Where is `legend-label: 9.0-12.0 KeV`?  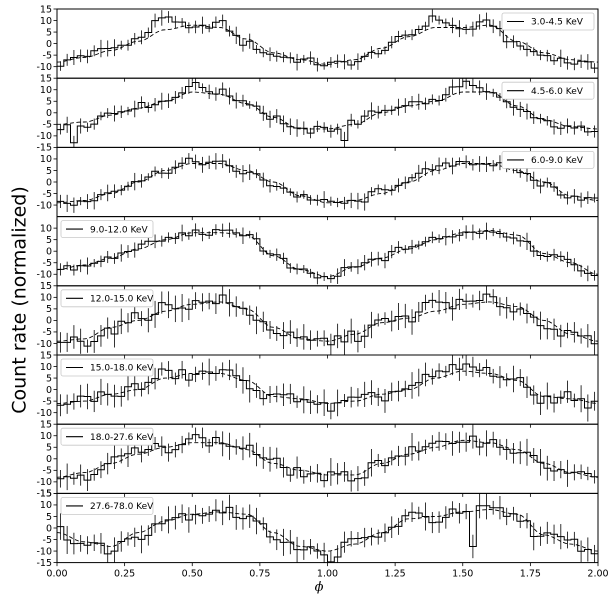
legend-label: 9.0-12.0 KeV is located at coordinates (119, 230).